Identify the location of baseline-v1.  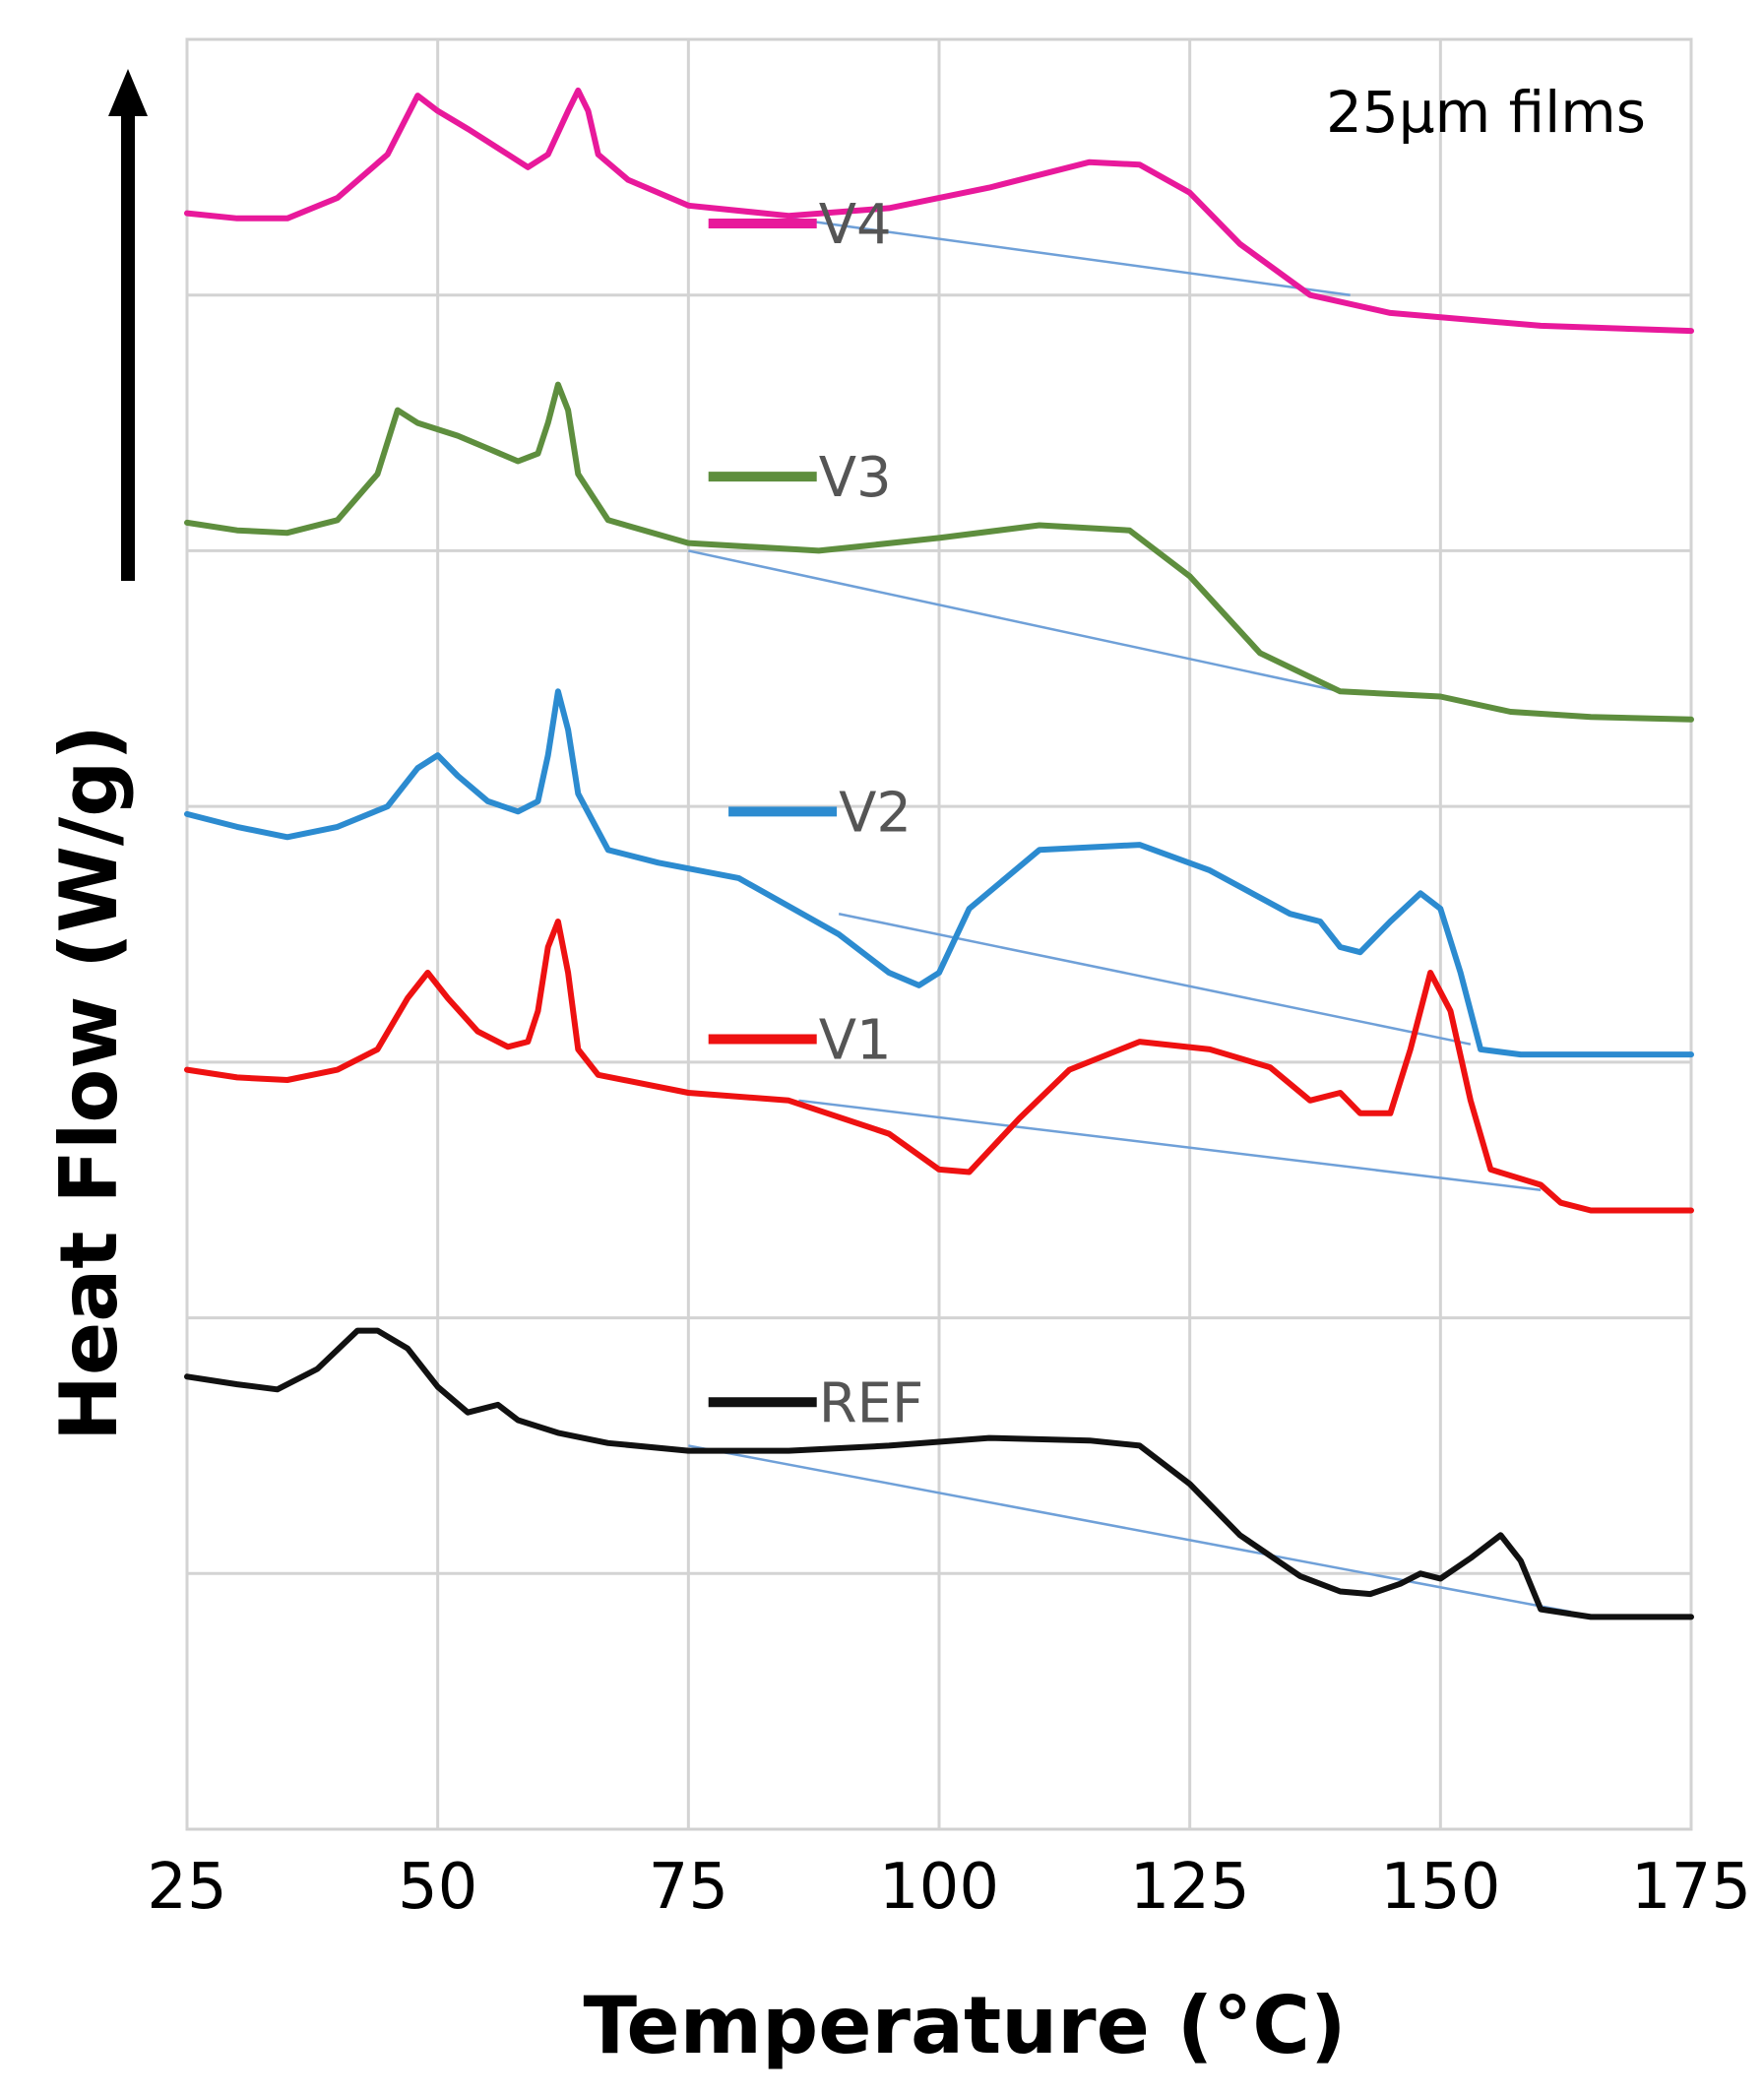
(1170, 1145).